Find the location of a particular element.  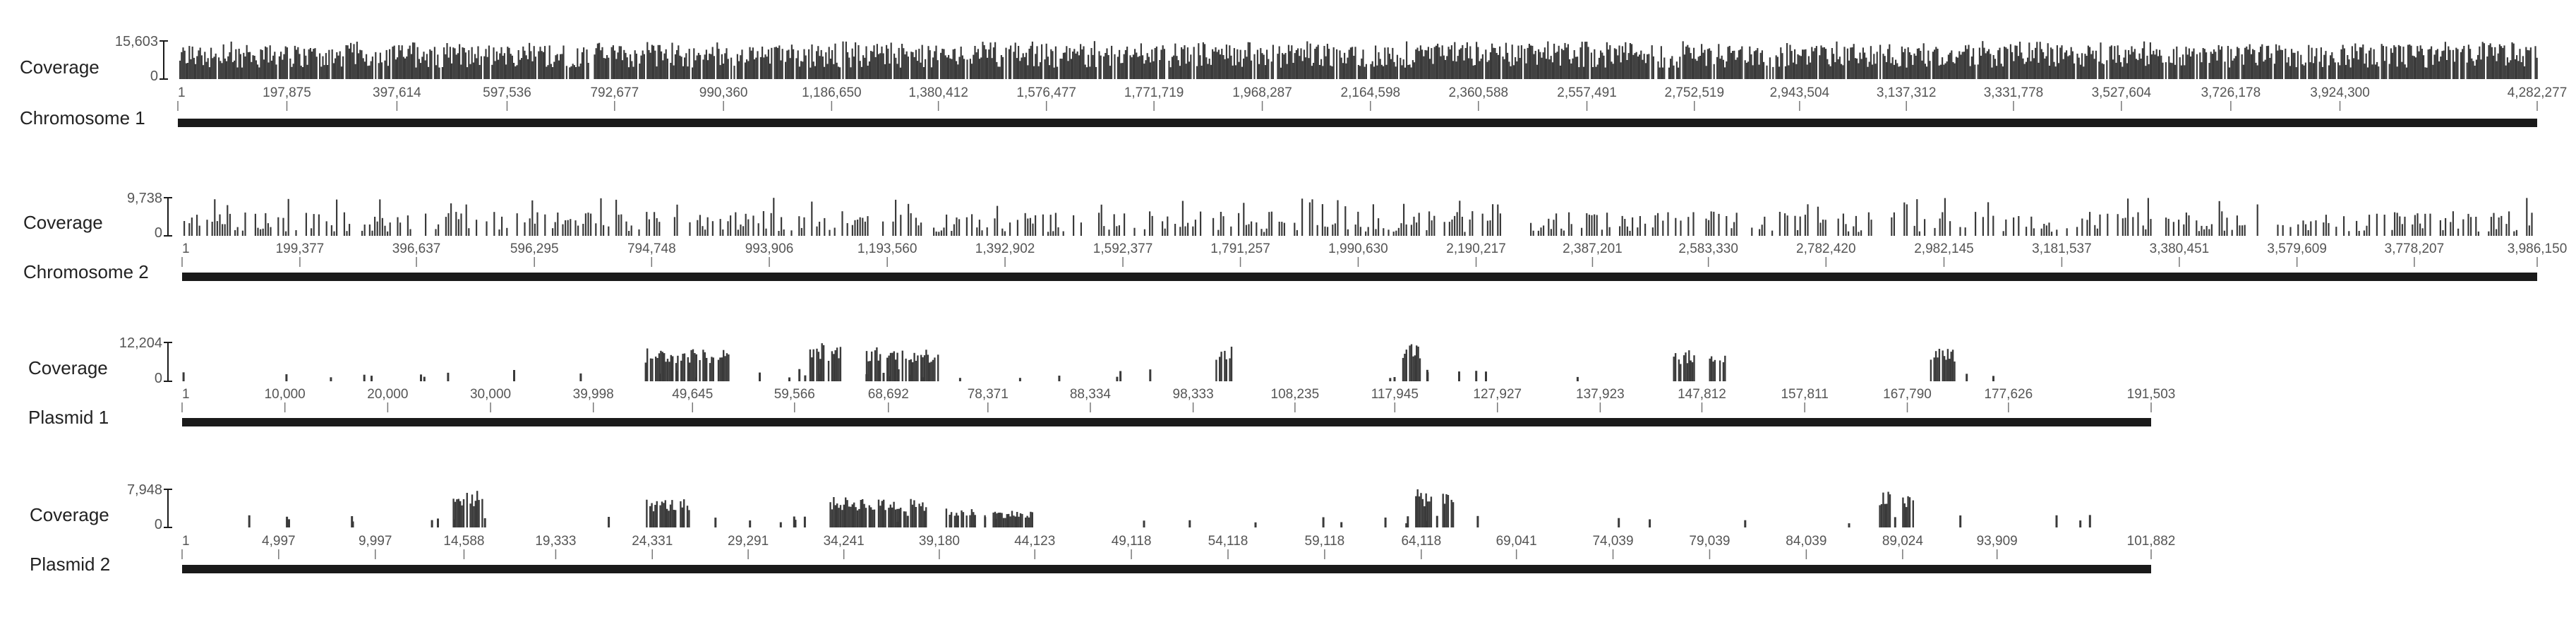

tick-label: 20,000 is located at coordinates (387, 394).